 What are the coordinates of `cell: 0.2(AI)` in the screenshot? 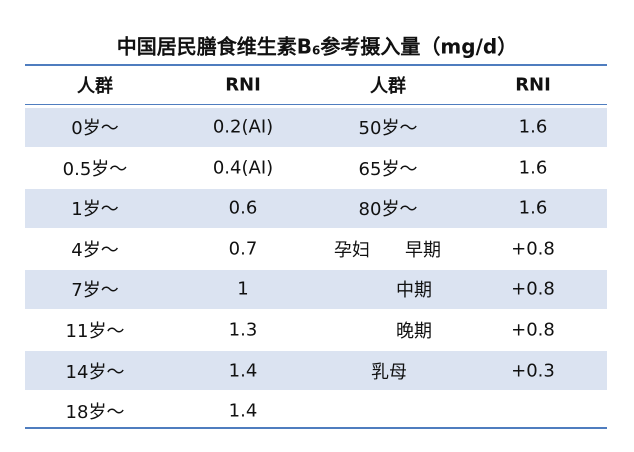 It's located at (243, 127).